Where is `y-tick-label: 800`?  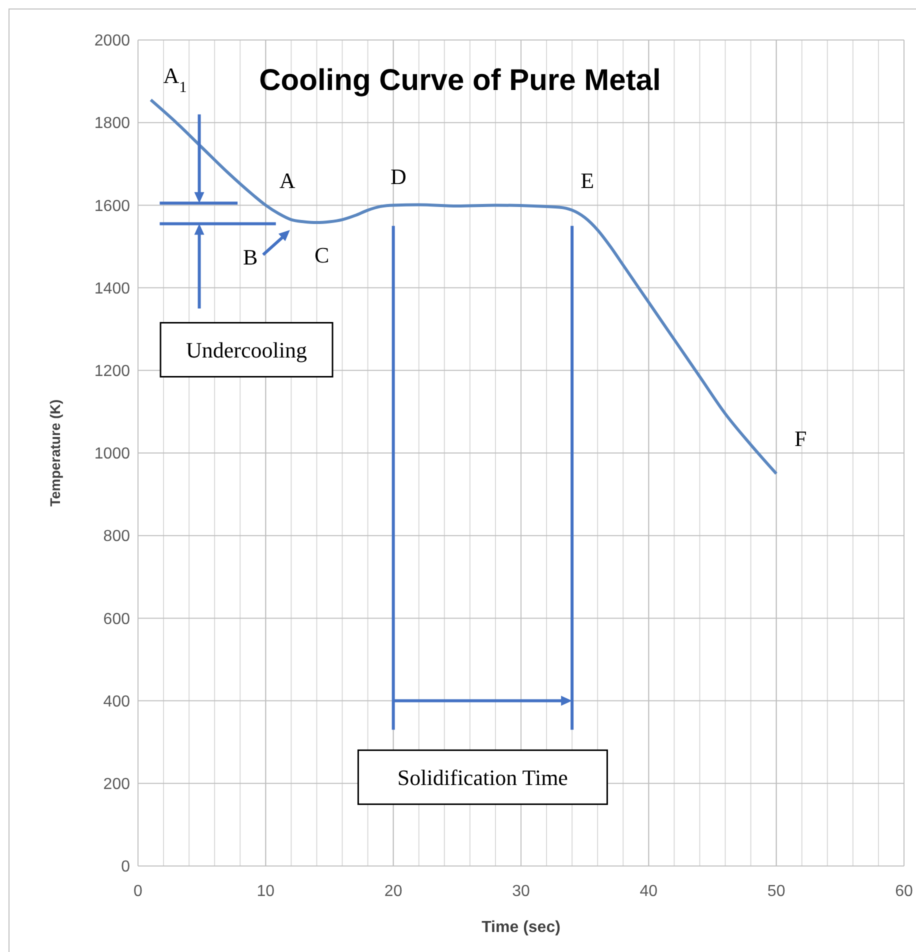
y-tick-label: 800 is located at coordinates (116, 537).